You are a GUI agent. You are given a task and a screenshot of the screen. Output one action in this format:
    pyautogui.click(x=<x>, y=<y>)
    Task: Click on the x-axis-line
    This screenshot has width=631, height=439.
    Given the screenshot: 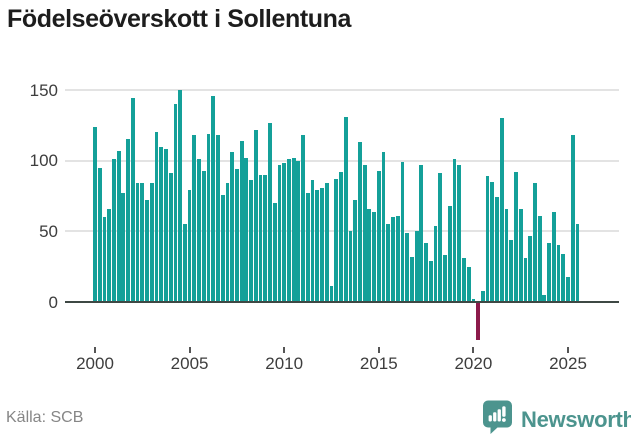 What is the action you would take?
    pyautogui.click(x=342, y=302)
    